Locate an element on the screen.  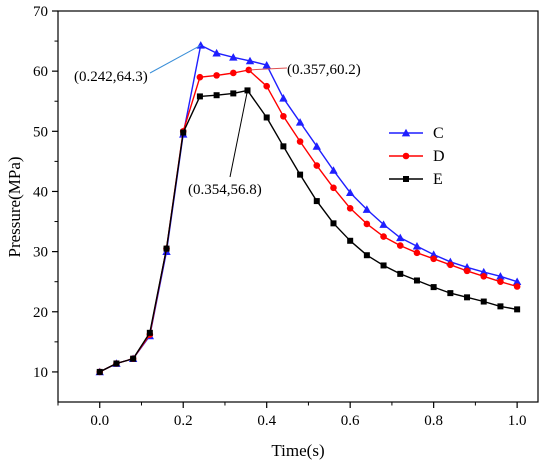
y-tick-label: 50 is located at coordinates (40, 132).